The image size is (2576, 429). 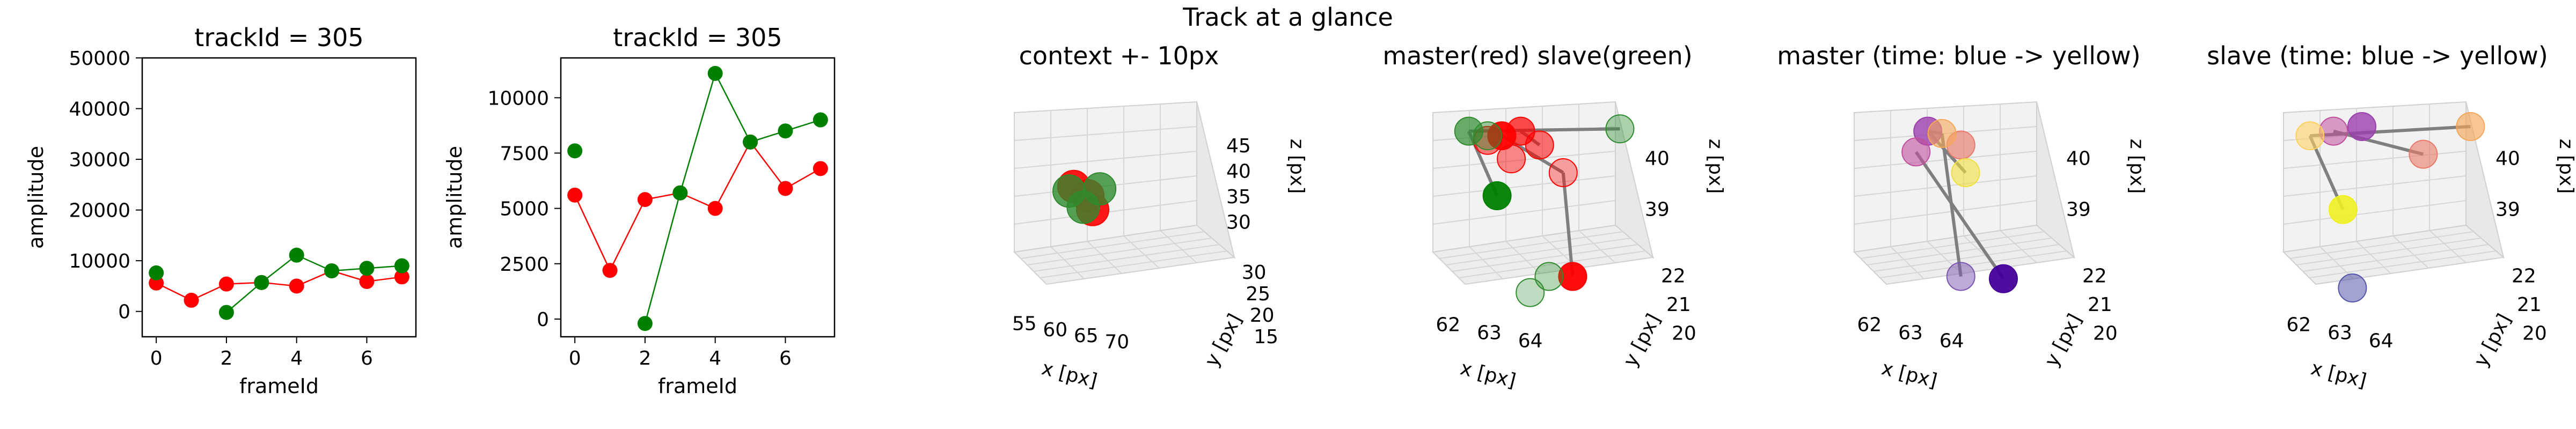 What do you see at coordinates (2378, 142) in the screenshot?
I see `track-line` at bounding box center [2378, 142].